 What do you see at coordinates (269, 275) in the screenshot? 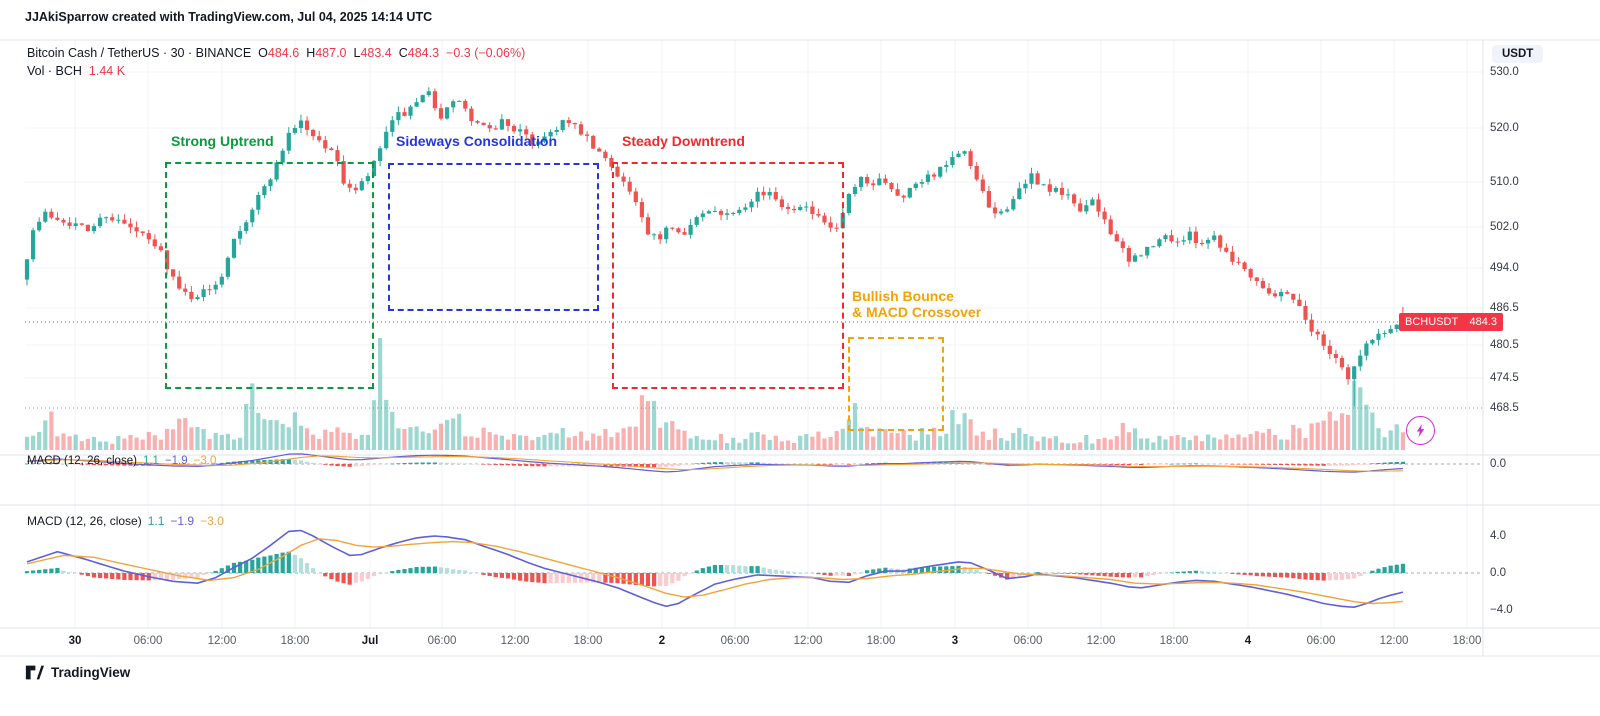
I see `annotation-box-strong-uptrend` at bounding box center [269, 275].